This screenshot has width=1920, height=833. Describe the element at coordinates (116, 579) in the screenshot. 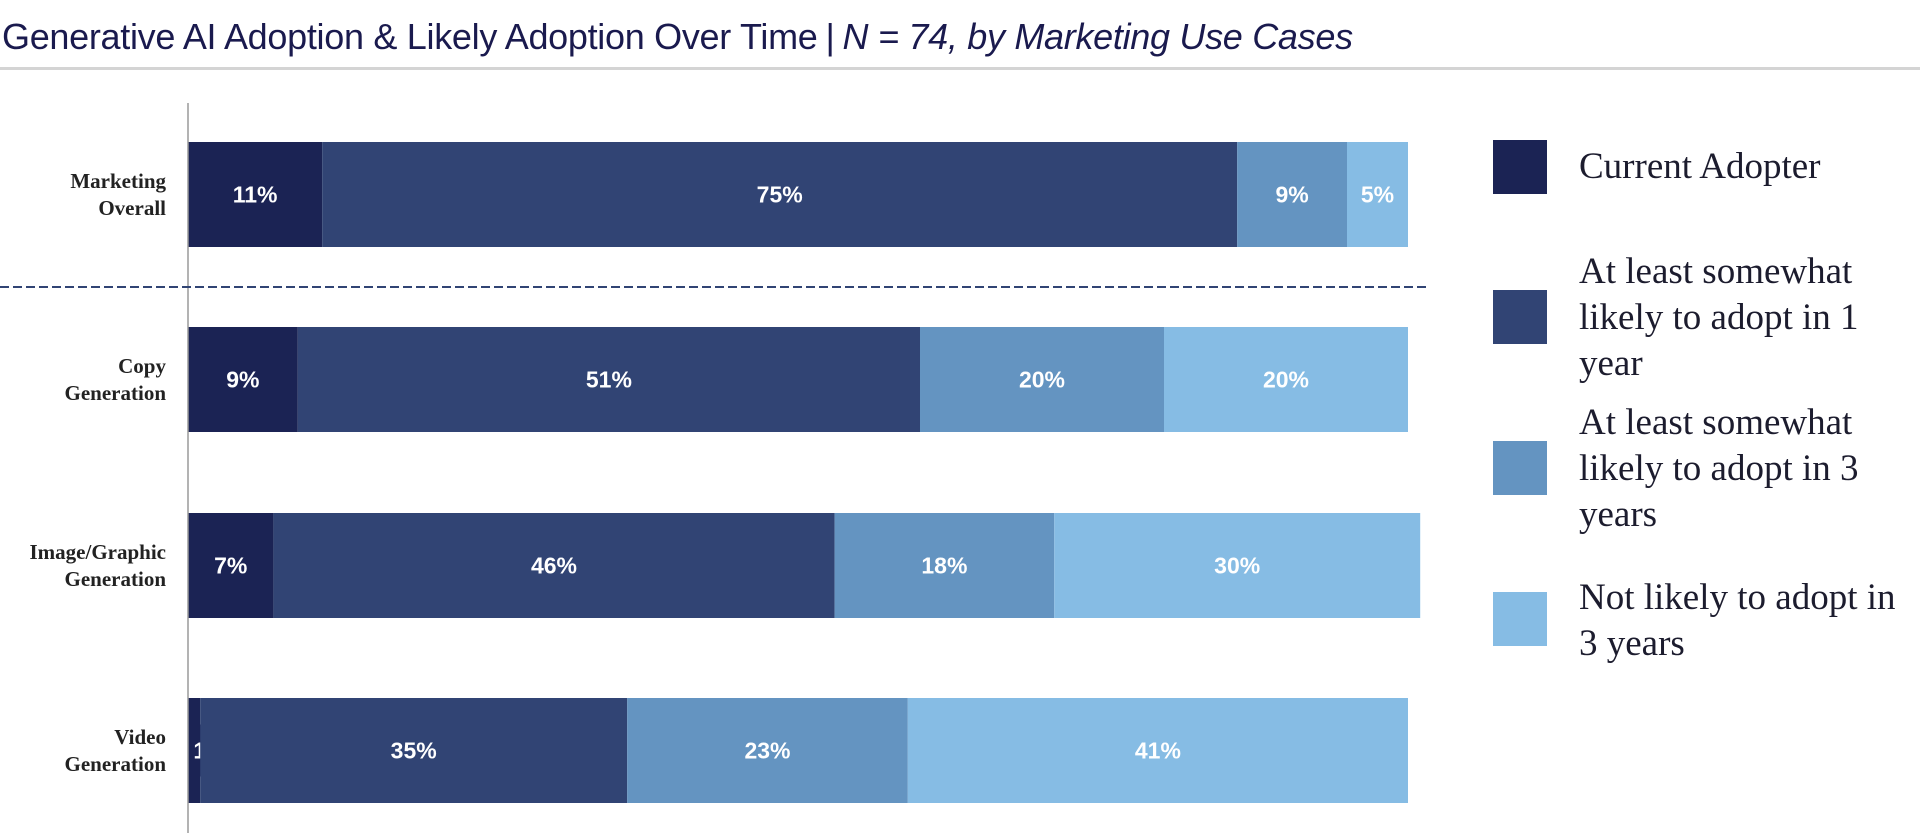

I see `category-label-image-graphic-generation: Generation` at that location.